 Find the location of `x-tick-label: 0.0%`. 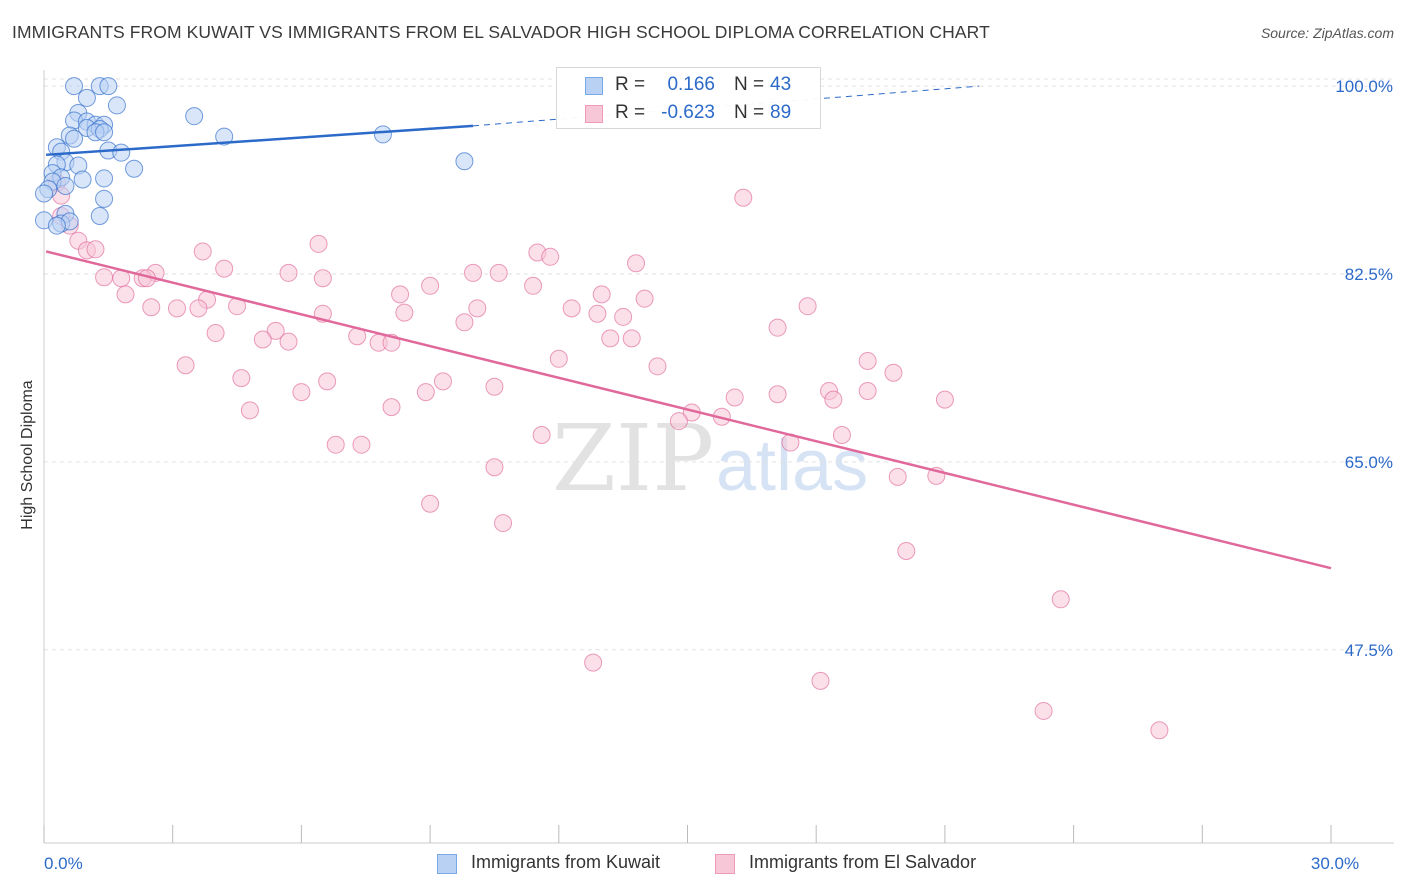

x-tick-label: 0.0% is located at coordinates (63, 863).